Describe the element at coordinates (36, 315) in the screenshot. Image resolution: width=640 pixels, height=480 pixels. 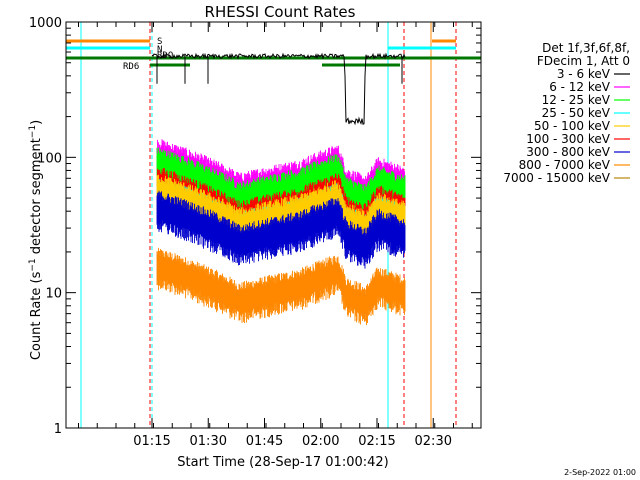
I see `y-axis-label-main: Count Rate (s` at that location.